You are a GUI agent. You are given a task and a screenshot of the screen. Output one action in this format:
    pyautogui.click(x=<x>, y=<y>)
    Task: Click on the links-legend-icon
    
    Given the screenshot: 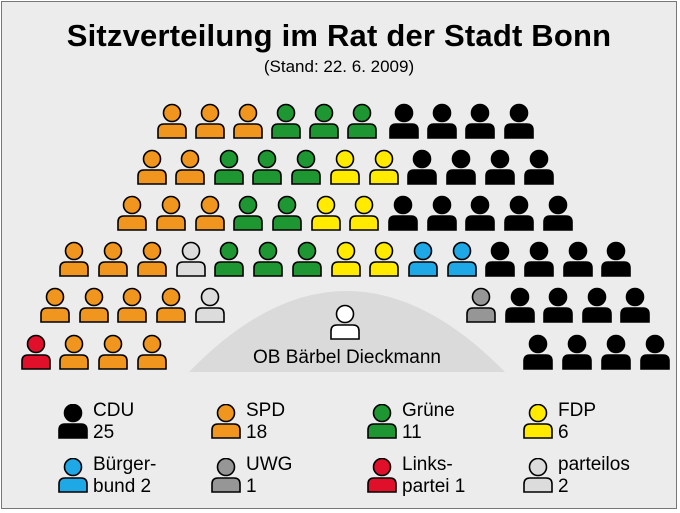 What is the action you would take?
    pyautogui.click(x=382, y=475)
    